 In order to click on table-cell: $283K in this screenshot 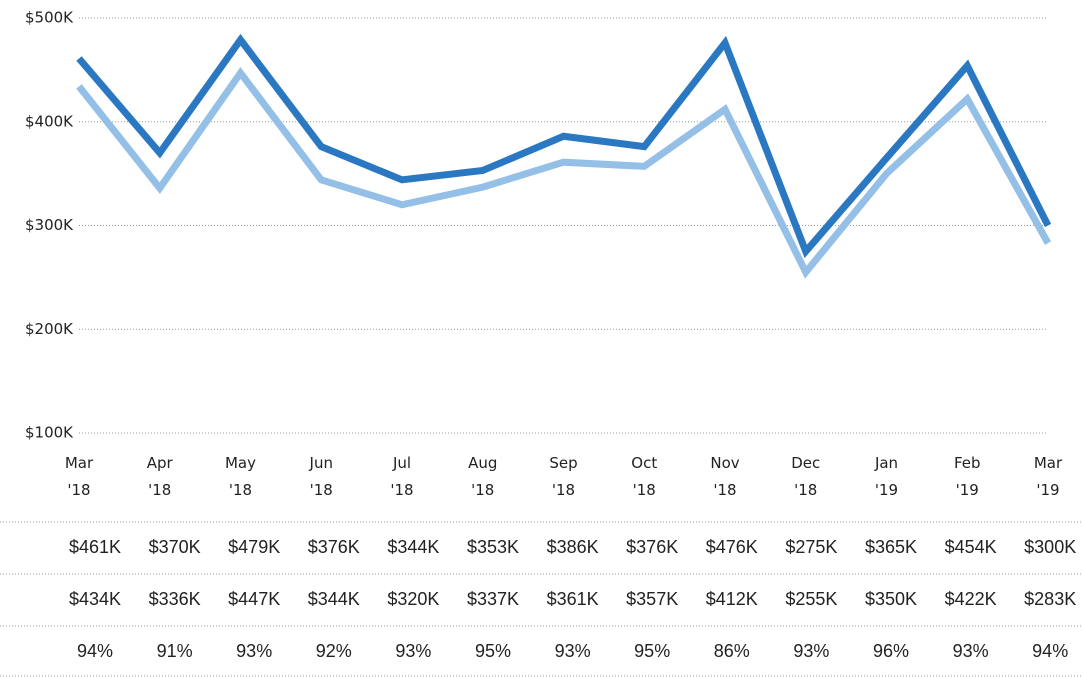, I will do `click(1050, 599)`.